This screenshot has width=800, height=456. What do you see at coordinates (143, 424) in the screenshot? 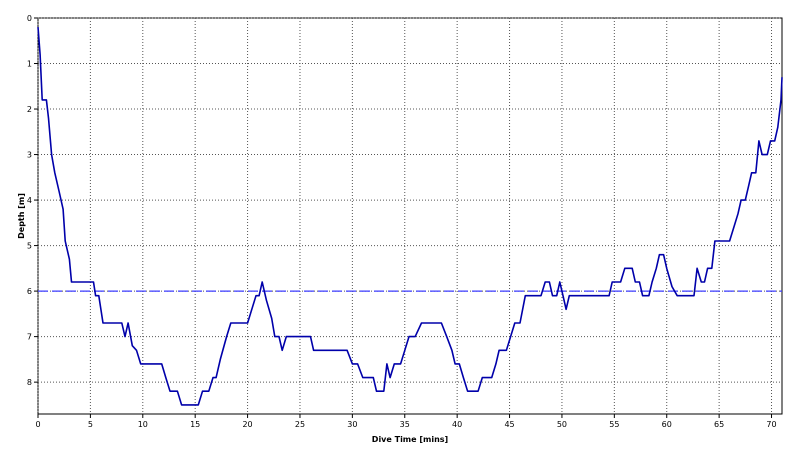
I see `x-tick-label: 10` at bounding box center [143, 424].